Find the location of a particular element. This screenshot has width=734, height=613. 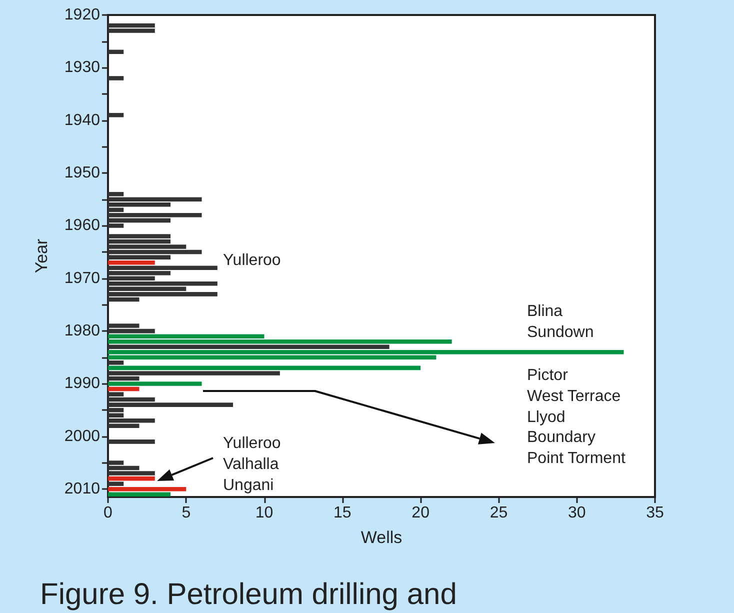

y-tick-label: 1970 is located at coordinates (82, 278).